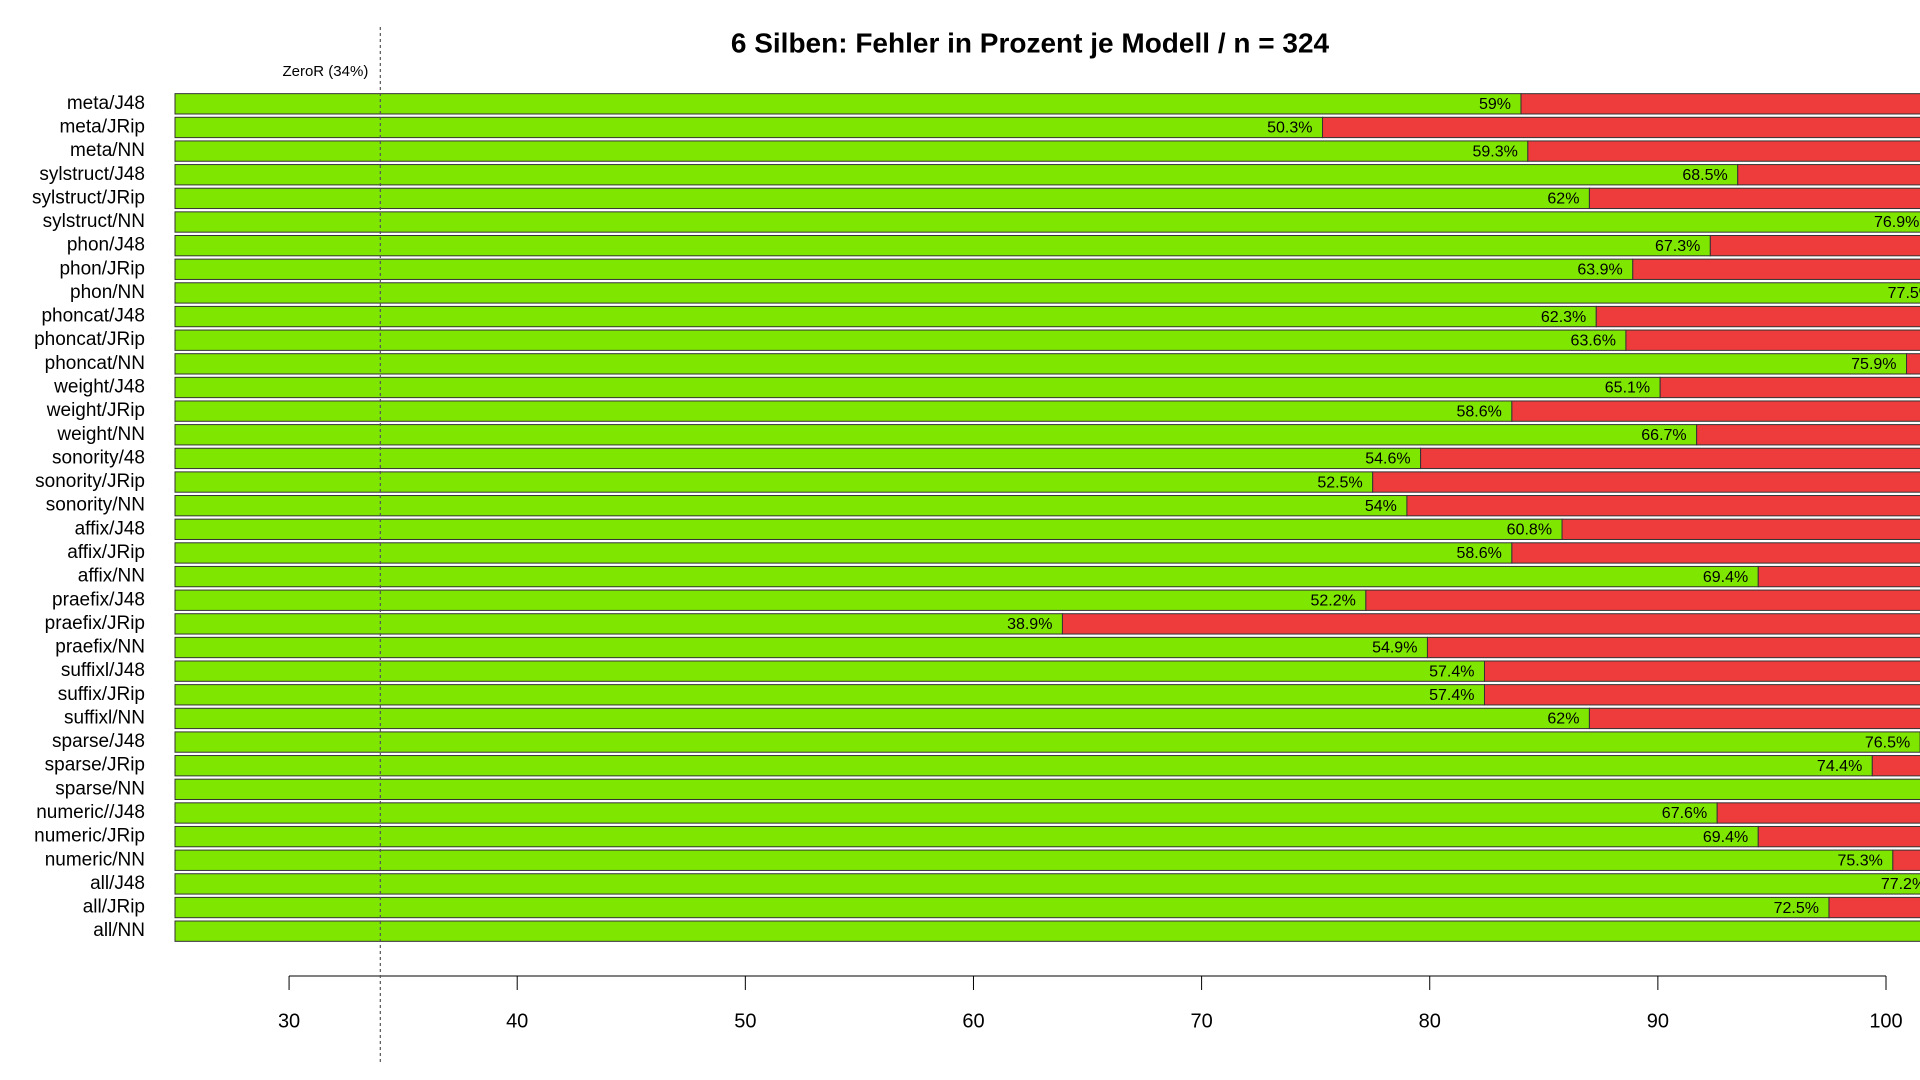  What do you see at coordinates (89, 339) in the screenshot?
I see `y-tick-label: phoncat/JRip` at bounding box center [89, 339].